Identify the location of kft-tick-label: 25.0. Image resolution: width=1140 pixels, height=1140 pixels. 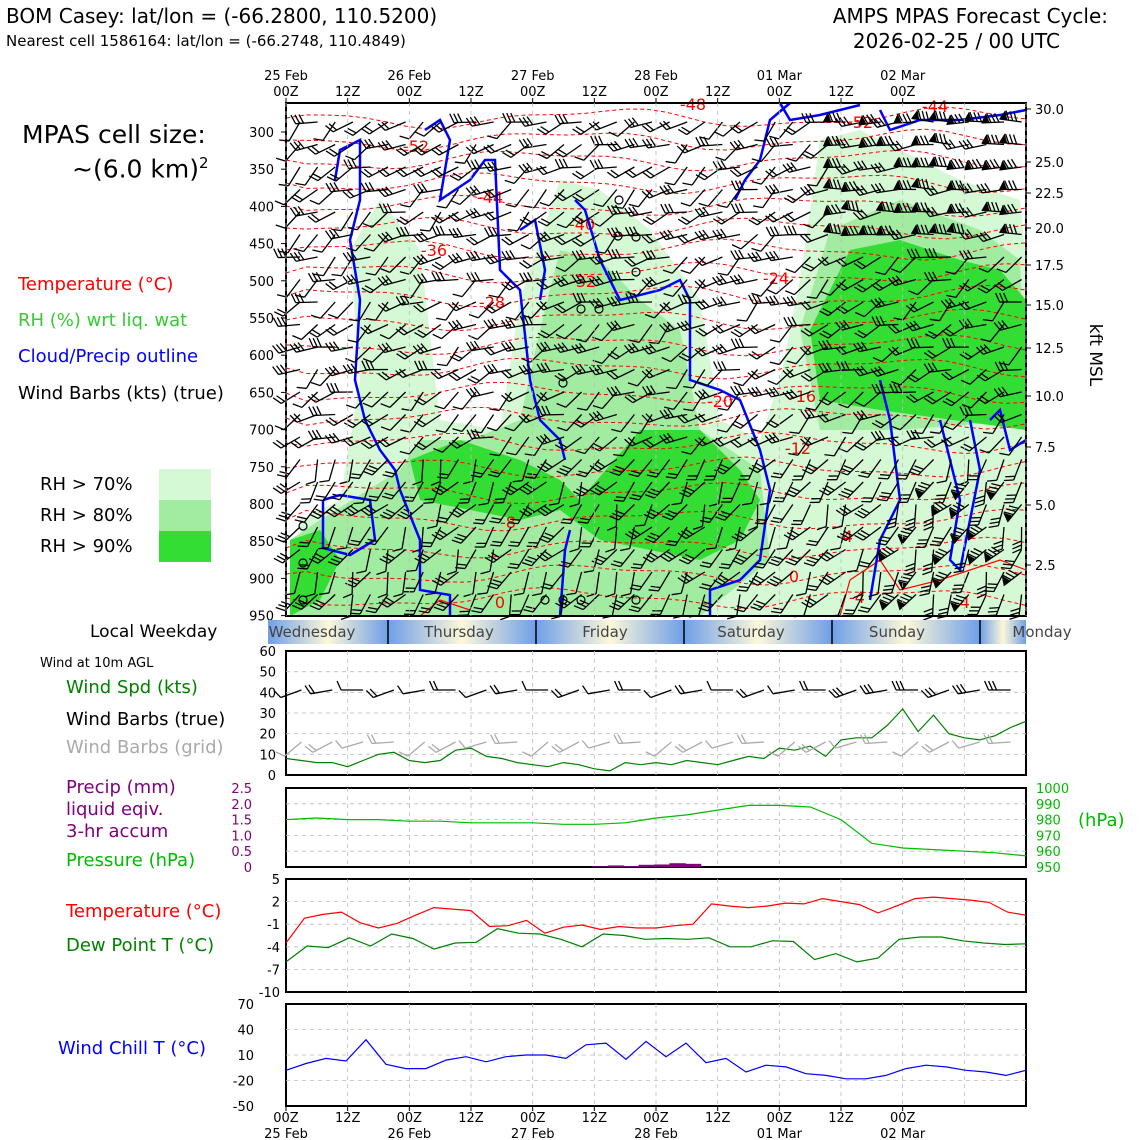
(1049, 163).